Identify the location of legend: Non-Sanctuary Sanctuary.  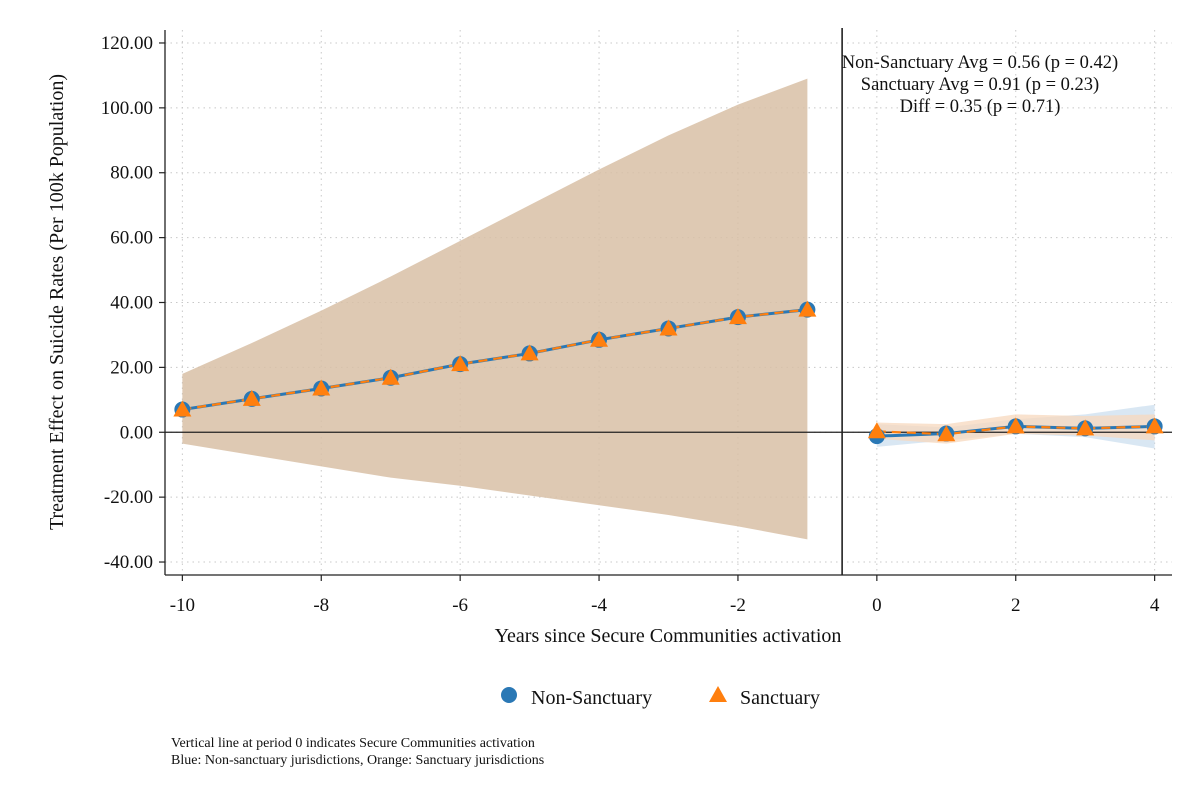
(660, 697).